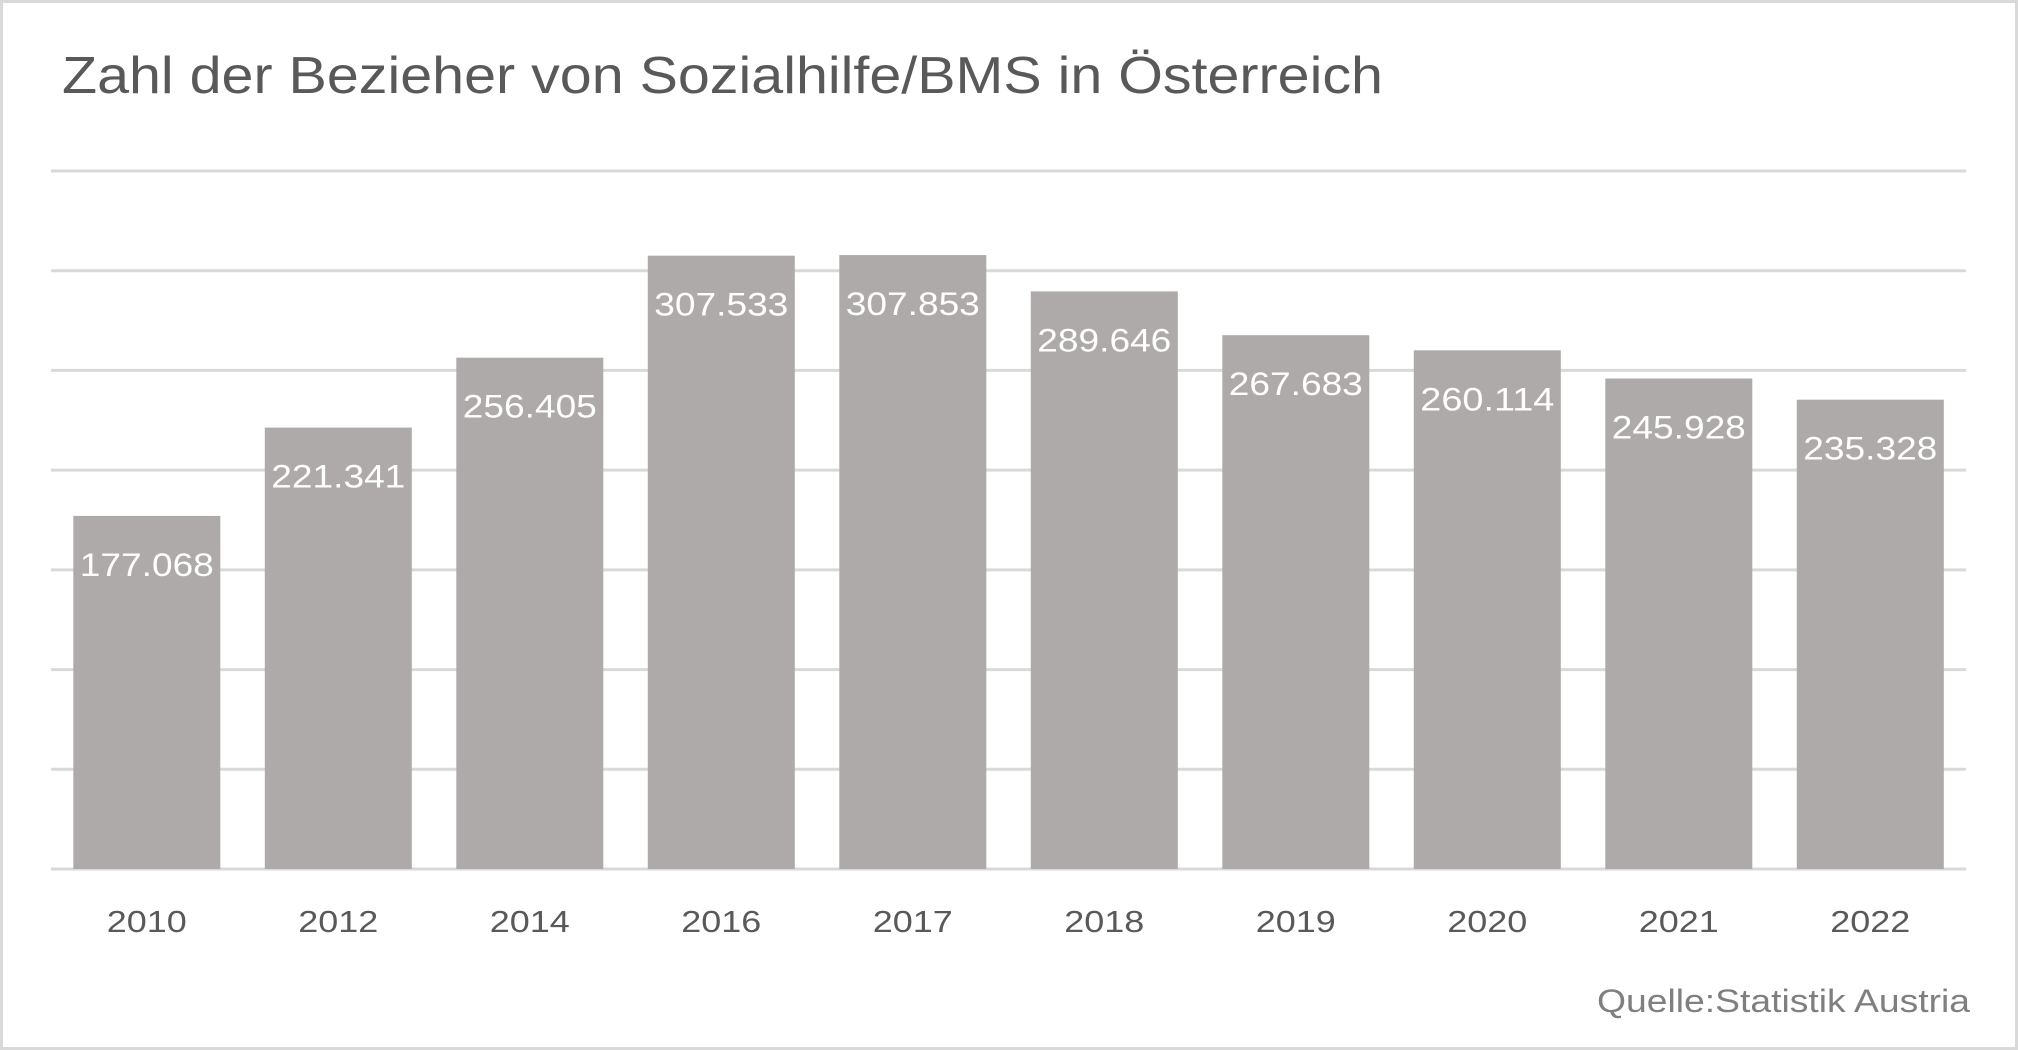  Describe the element at coordinates (1296, 602) in the screenshot. I see `bar-2019` at that location.